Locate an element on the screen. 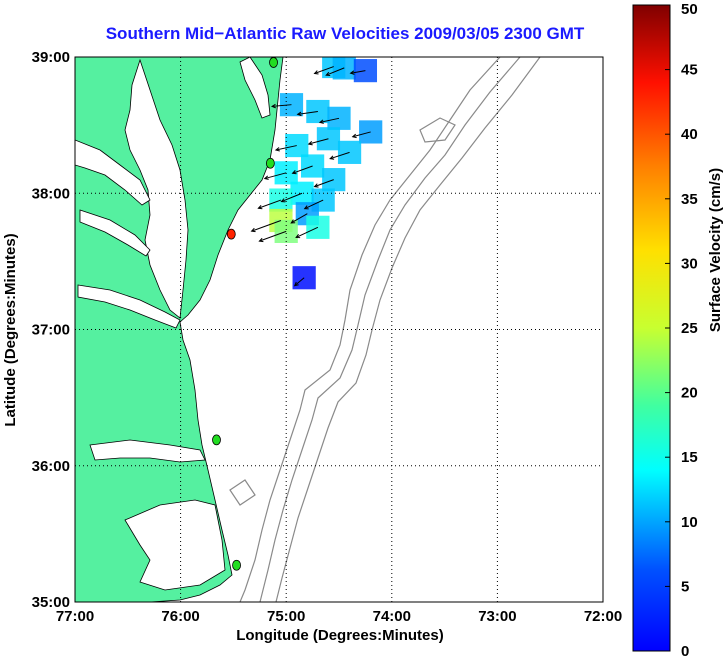  velocity-vector-layer is located at coordinates (316, 173).